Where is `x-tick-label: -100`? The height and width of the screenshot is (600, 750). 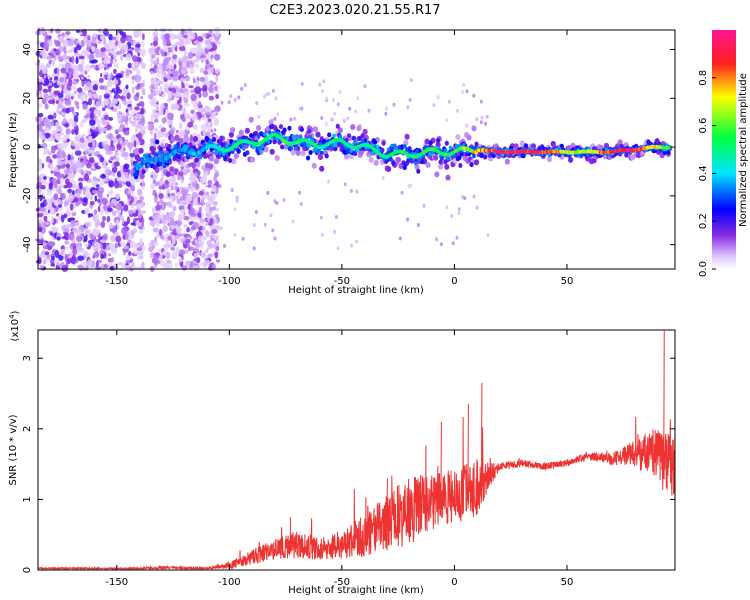
x-tick-label: -100 is located at coordinates (229, 582).